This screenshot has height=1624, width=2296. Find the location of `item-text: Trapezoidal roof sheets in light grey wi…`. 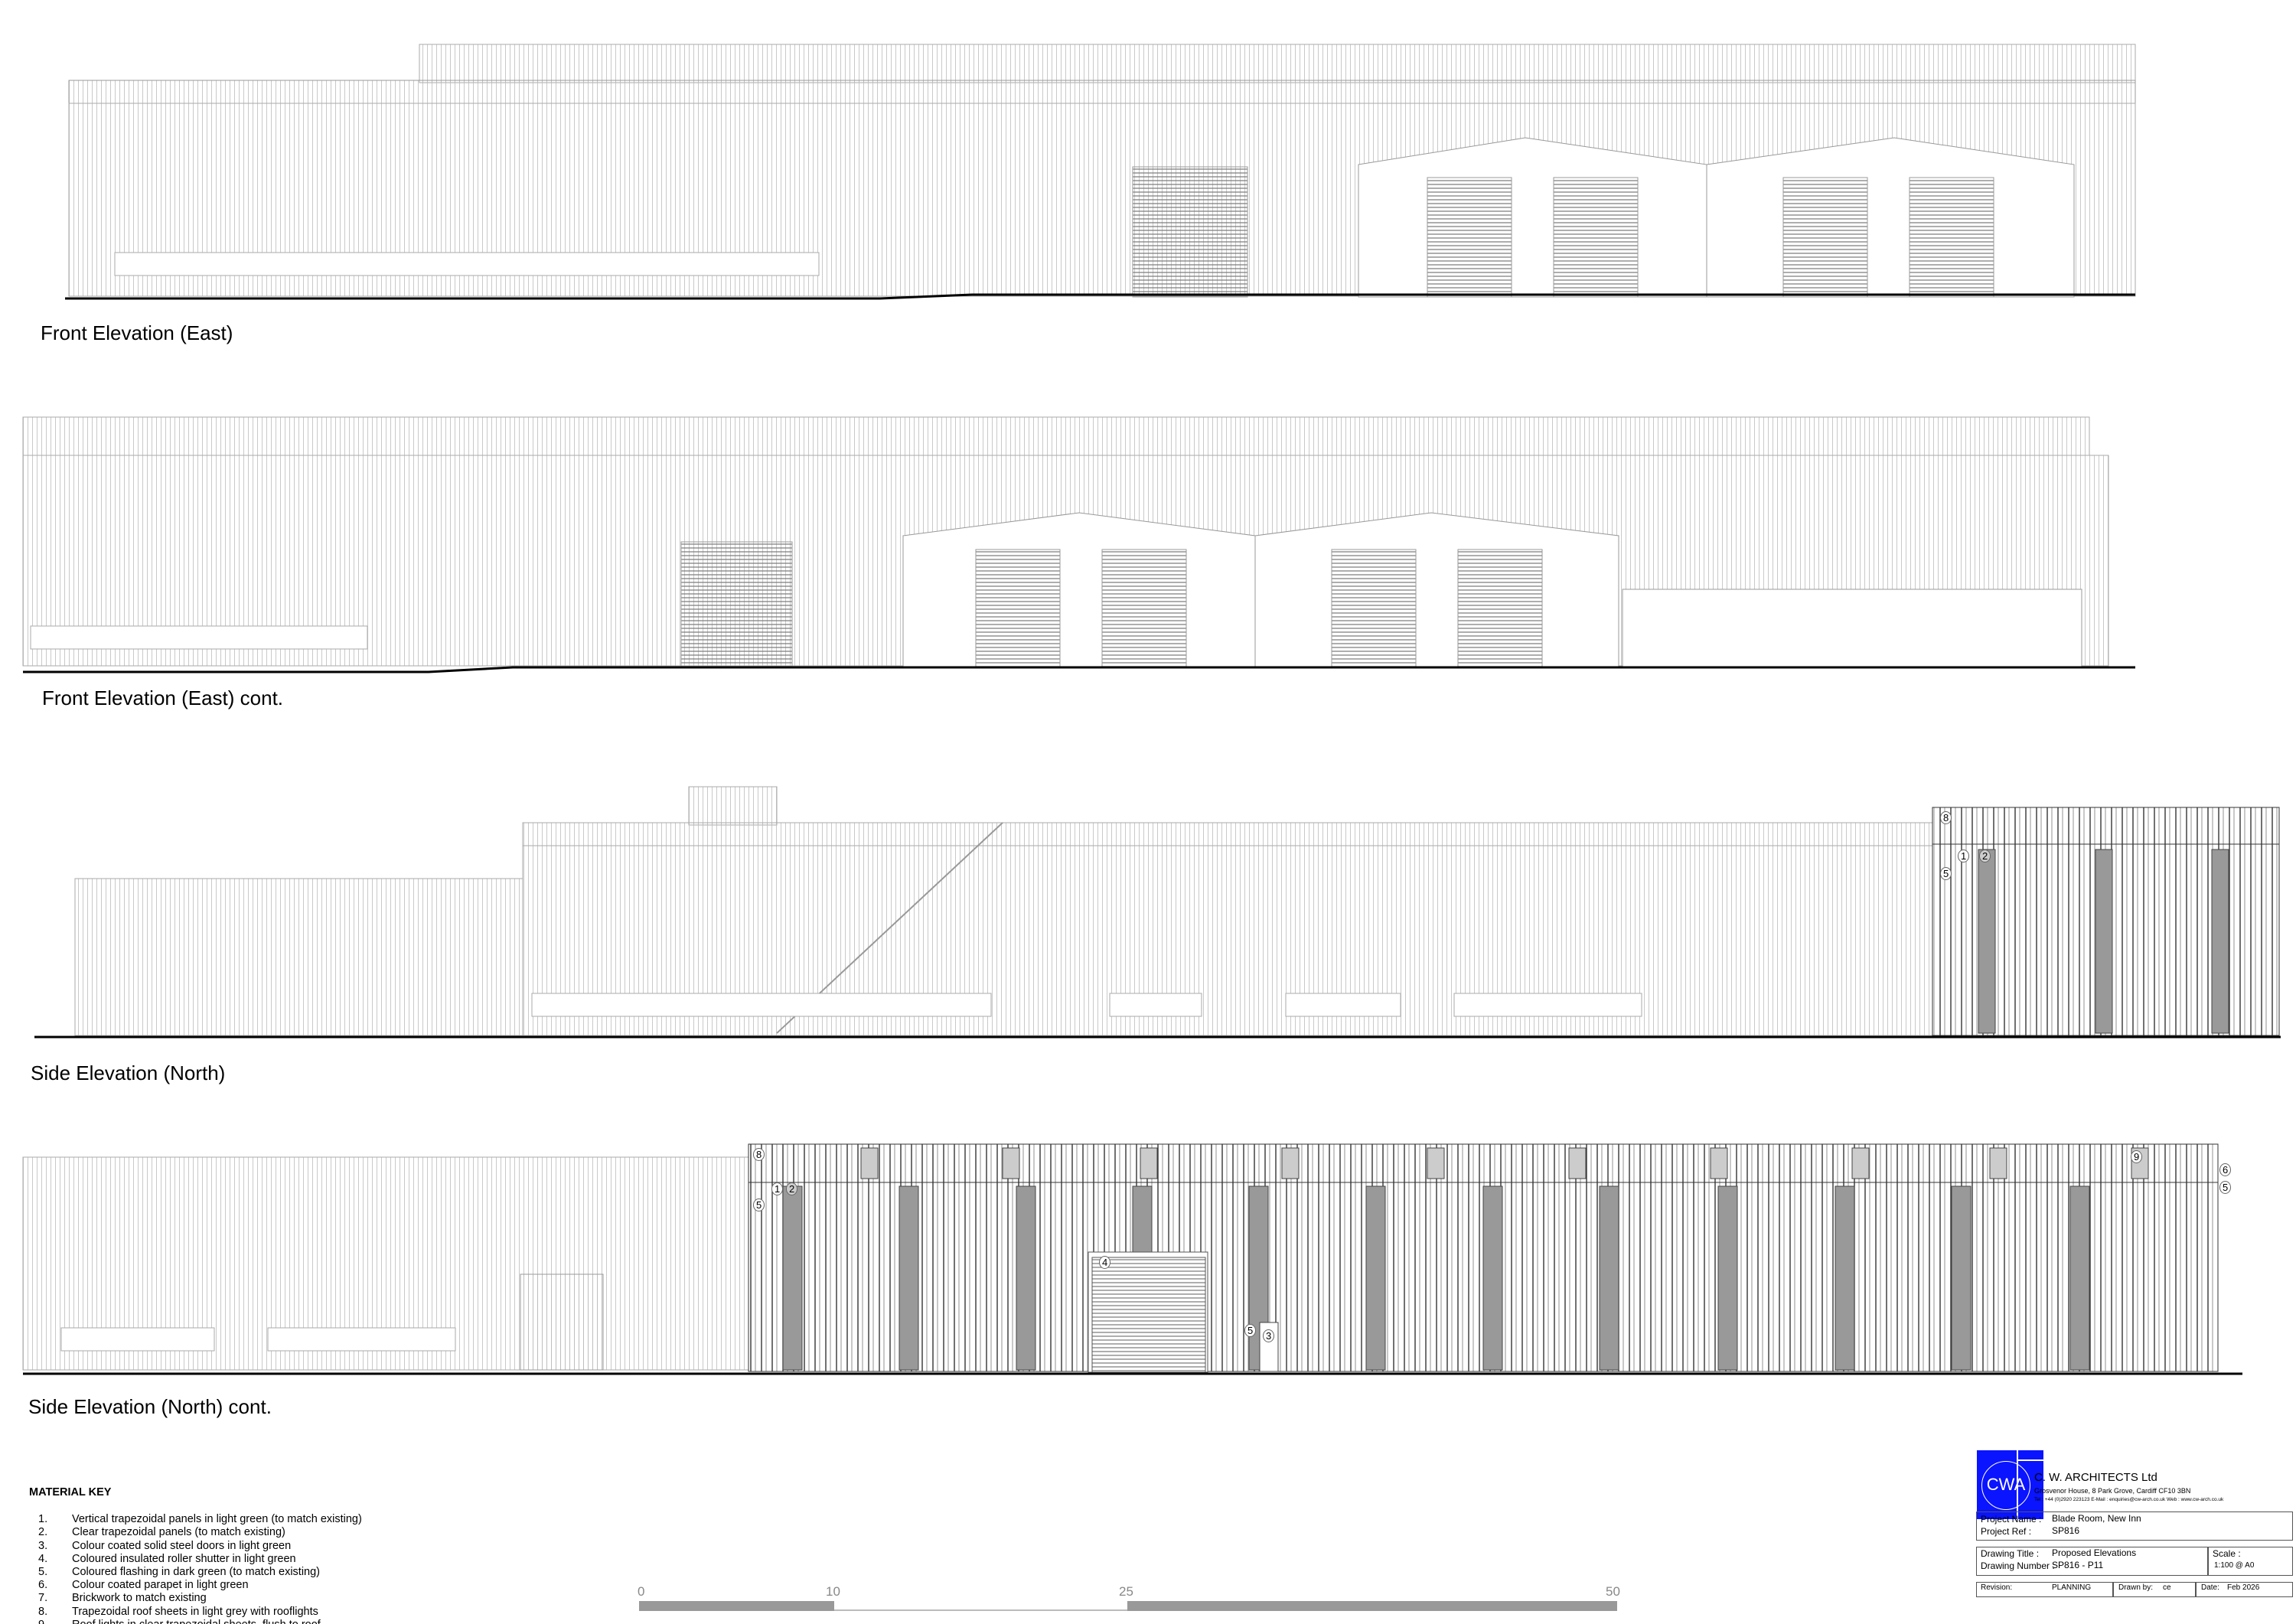

item-text: Trapezoidal roof sheets in light grey wi… is located at coordinates (195, 1612).